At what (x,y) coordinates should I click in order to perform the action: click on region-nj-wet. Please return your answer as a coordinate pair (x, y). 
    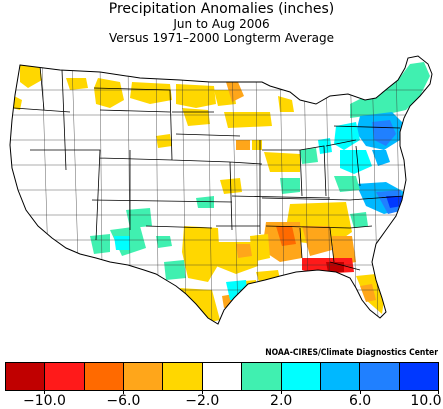
    Looking at the image, I should click on (381, 158).